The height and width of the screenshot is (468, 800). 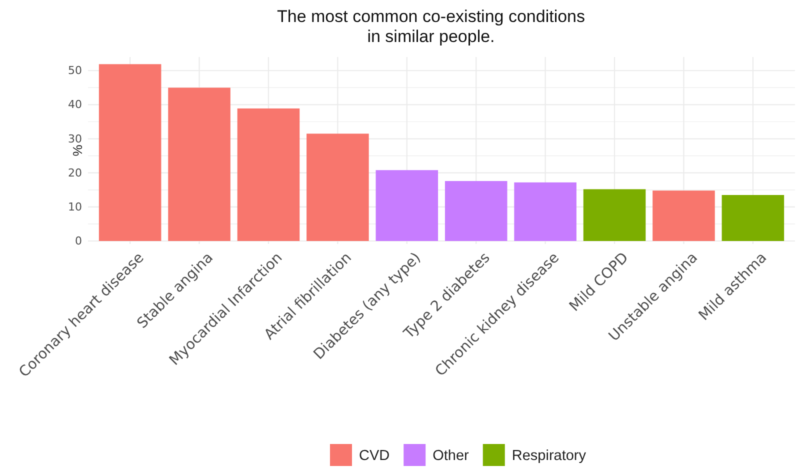 I want to click on legend-label: Respiratory, so click(x=549, y=456).